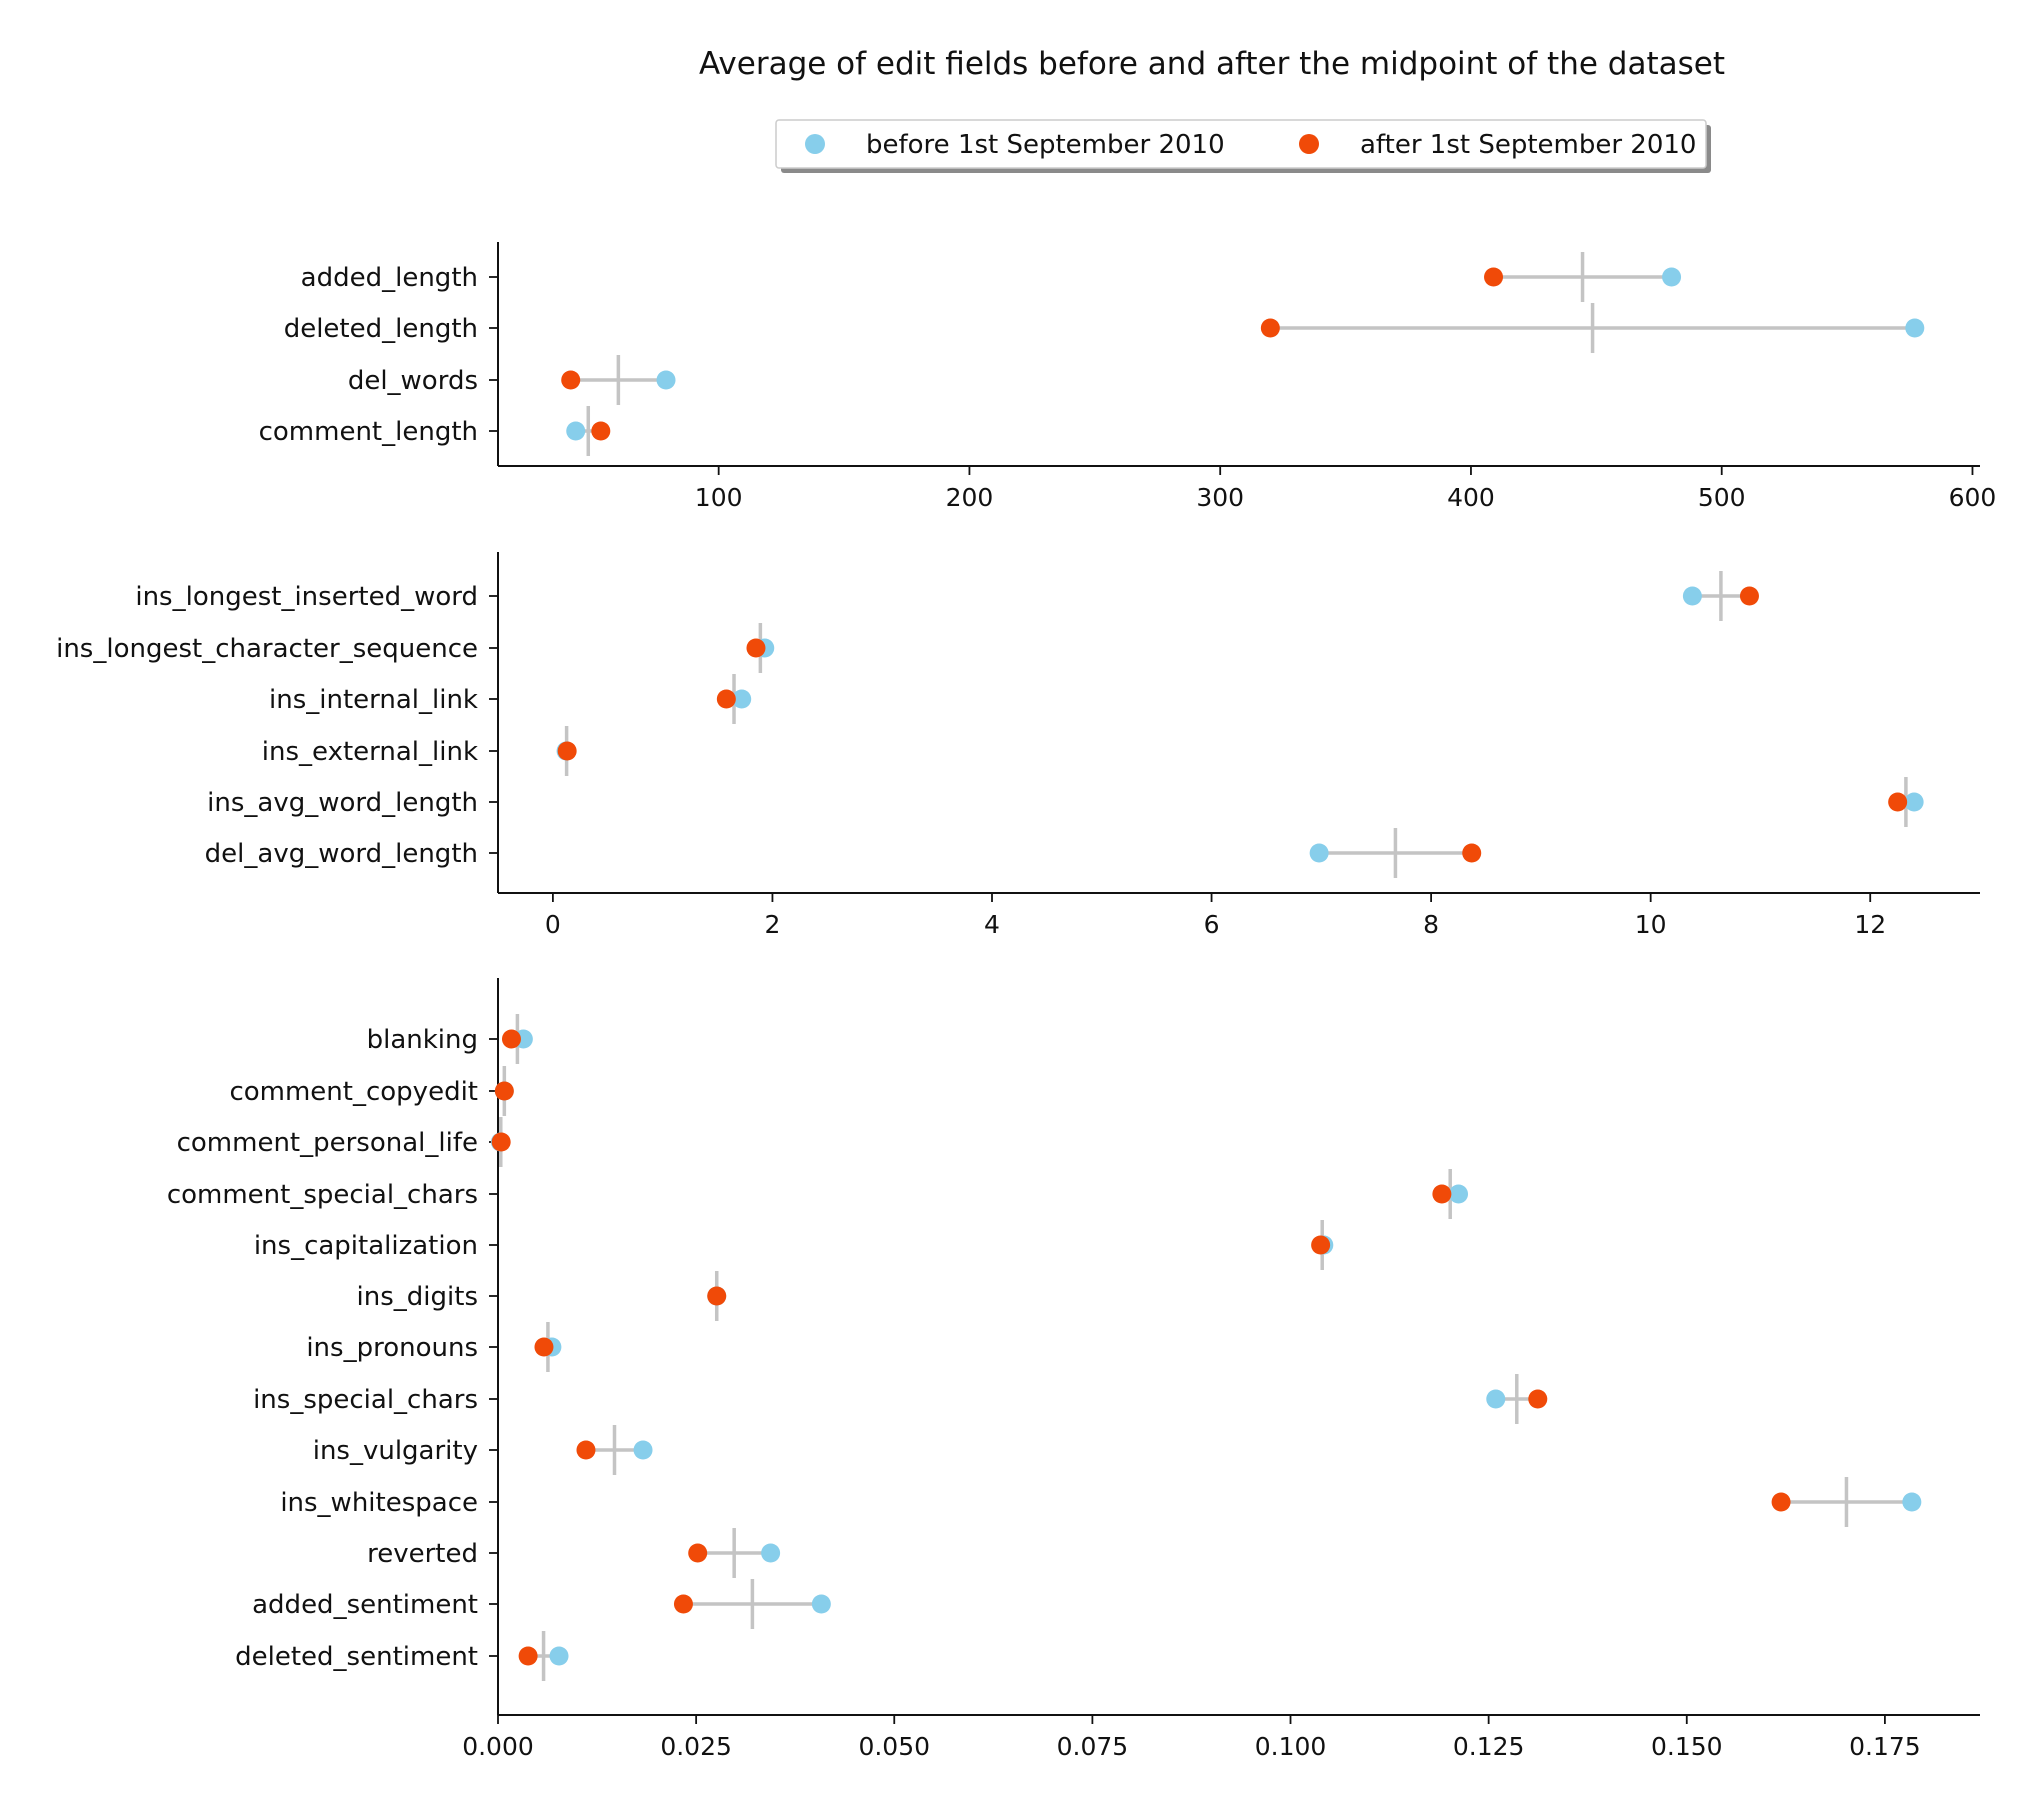 Image resolution: width=2034 pixels, height=1798 pixels. I want to click on x-tick-label: 0.150, so click(1687, 1746).